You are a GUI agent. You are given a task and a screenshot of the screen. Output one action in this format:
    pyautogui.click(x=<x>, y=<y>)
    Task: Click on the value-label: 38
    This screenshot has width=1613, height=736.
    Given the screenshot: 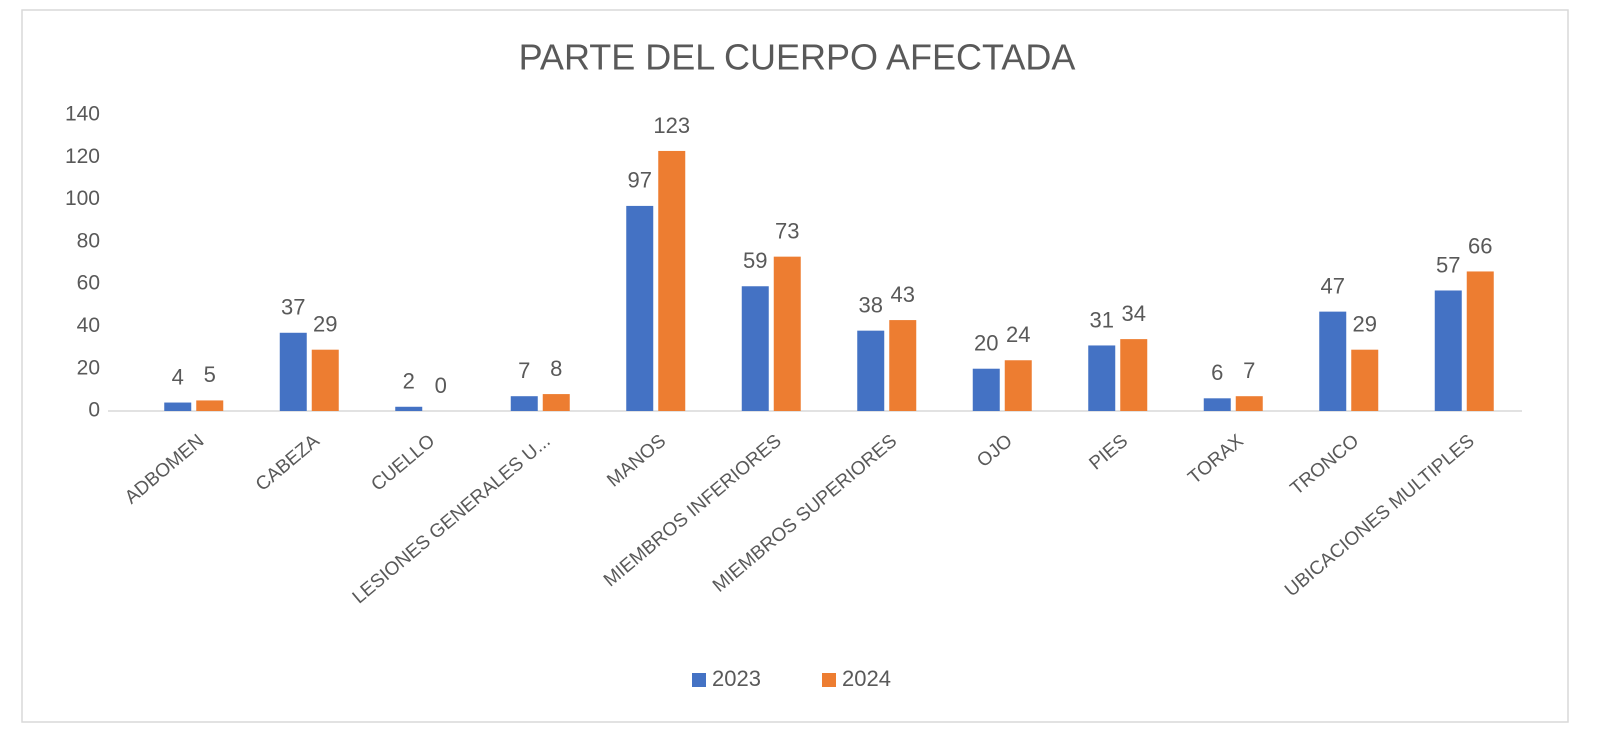 What is the action you would take?
    pyautogui.click(x=871, y=304)
    